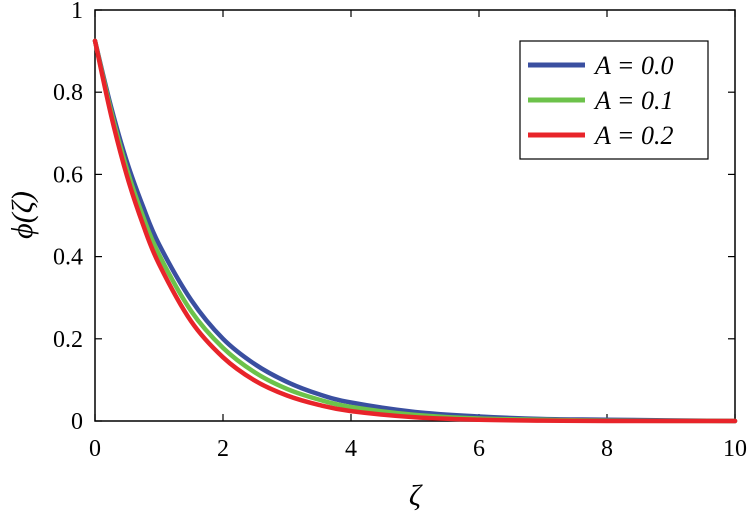  I want to click on x-tick-label: 2, so click(223, 449).